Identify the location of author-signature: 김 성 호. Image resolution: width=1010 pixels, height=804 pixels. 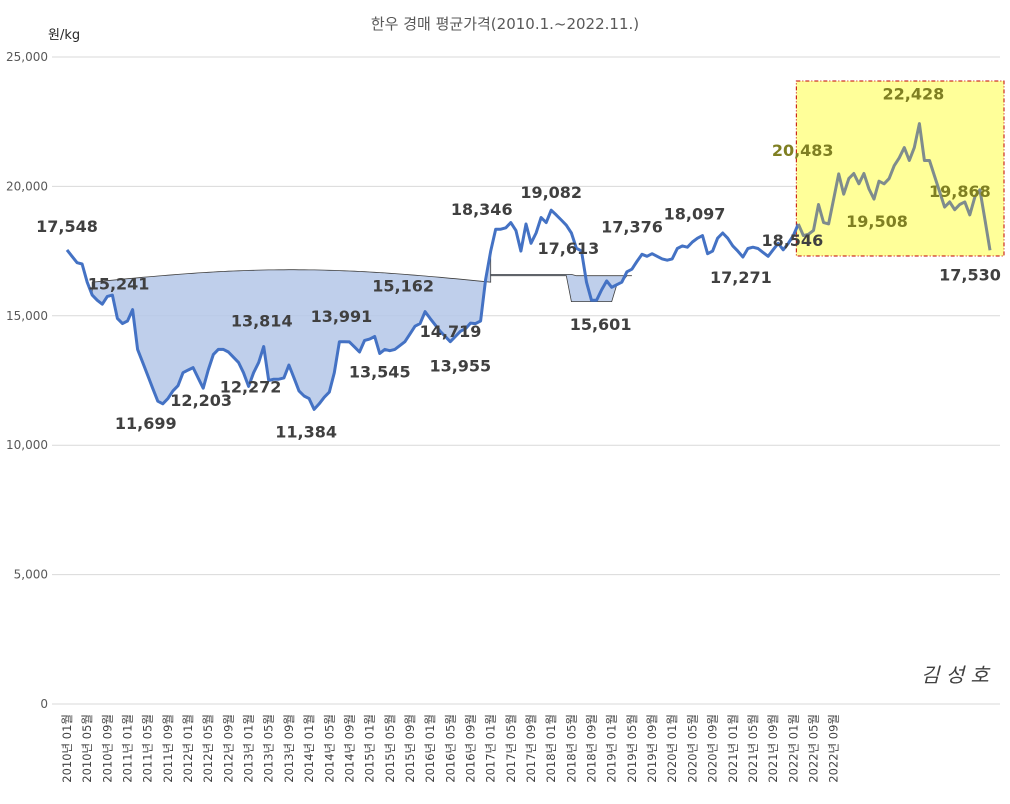
(956, 675).